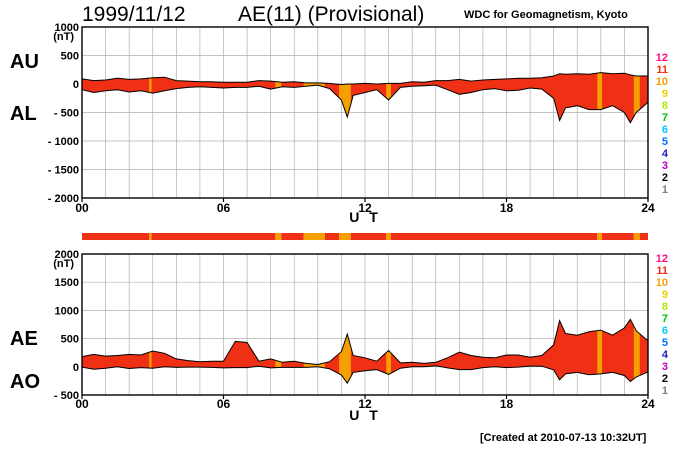  Describe the element at coordinates (63, 171) in the screenshot. I see `y-tick-label: - 1500` at that location.